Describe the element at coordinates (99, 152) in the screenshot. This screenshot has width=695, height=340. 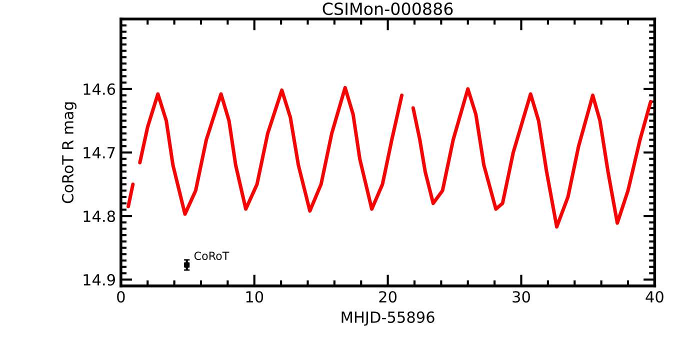
I see `y-tick-label: 14.7` at that location.